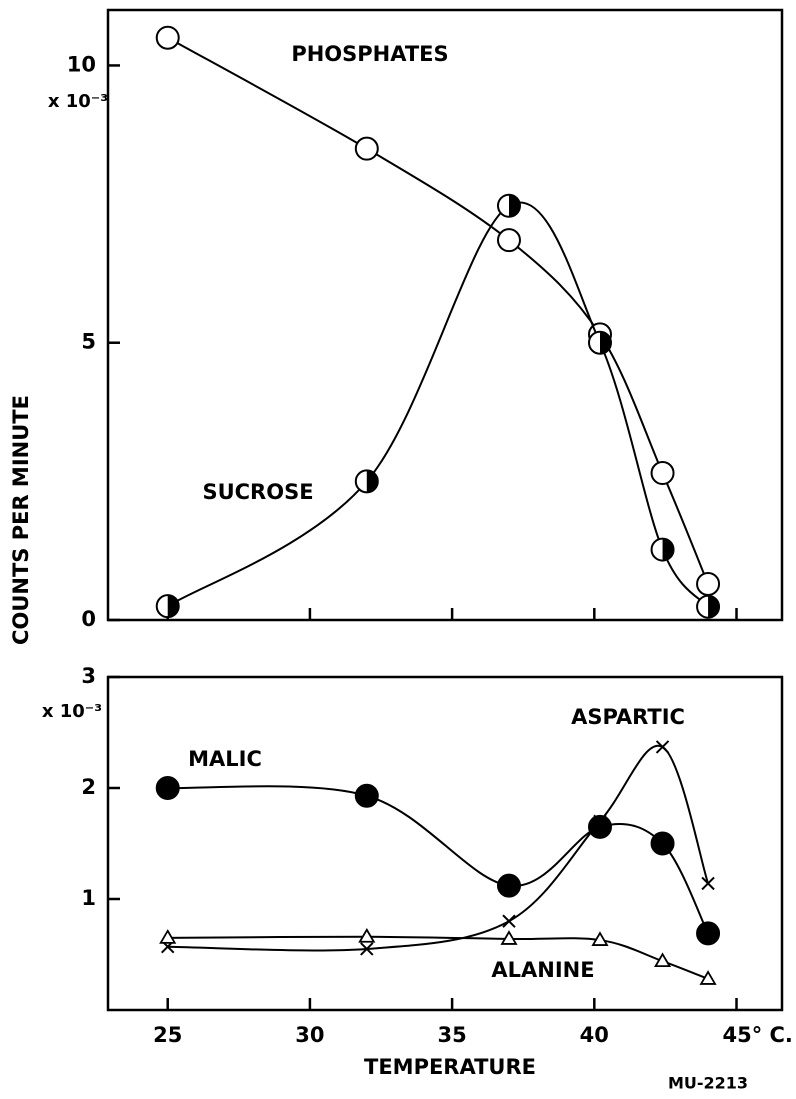 This screenshot has height=1099, width=796. Describe the element at coordinates (81, 64) in the screenshot. I see `y-tick-label: 10` at that location.